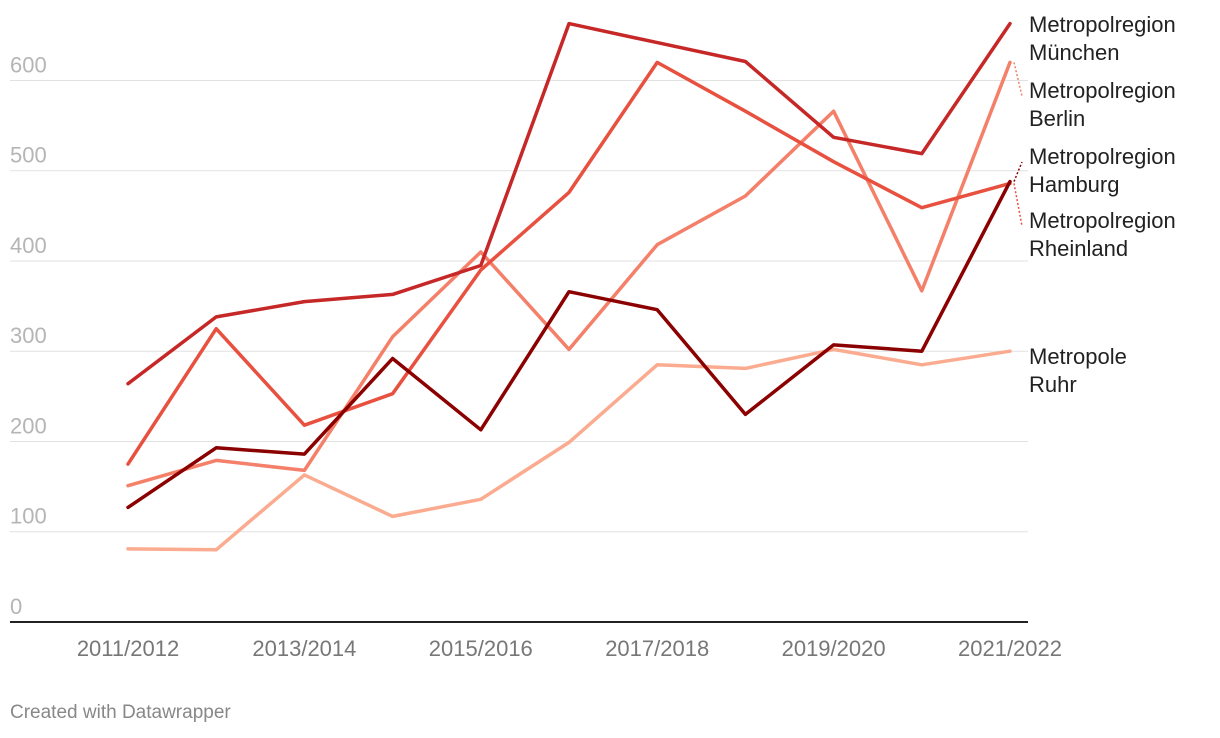 The width and height of the screenshot is (1220, 738). What do you see at coordinates (28, 245) in the screenshot?
I see `y-tick-label: 400` at bounding box center [28, 245].